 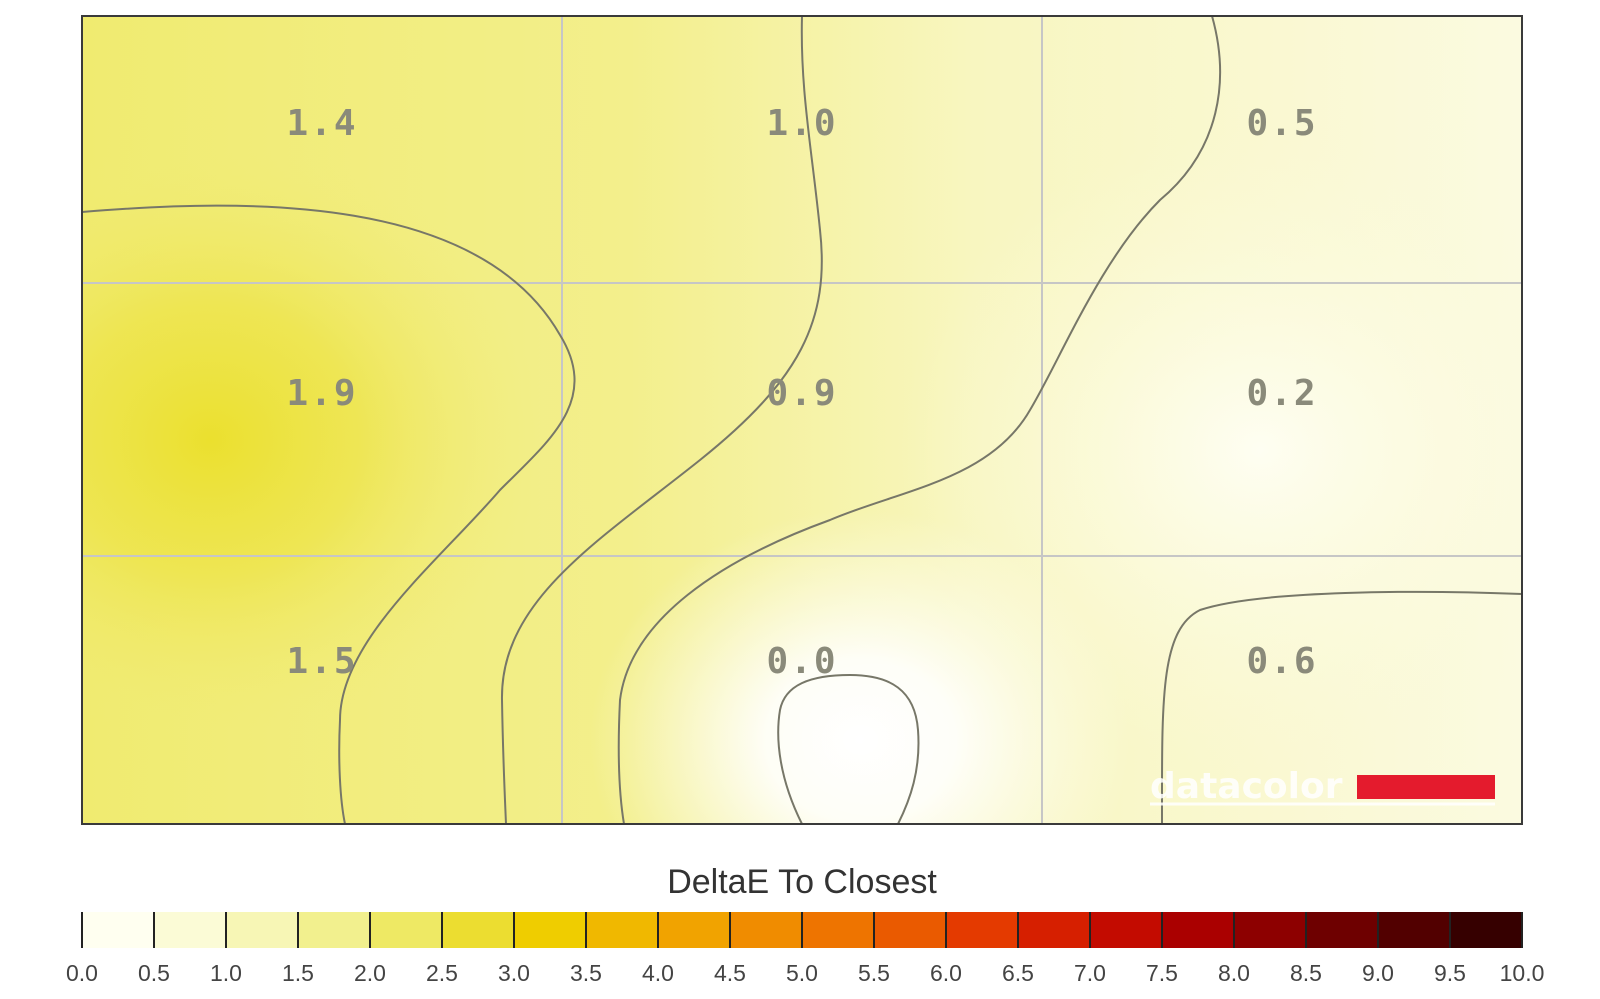 I want to click on cell-label-r2c1: 1.9, so click(x=321, y=393).